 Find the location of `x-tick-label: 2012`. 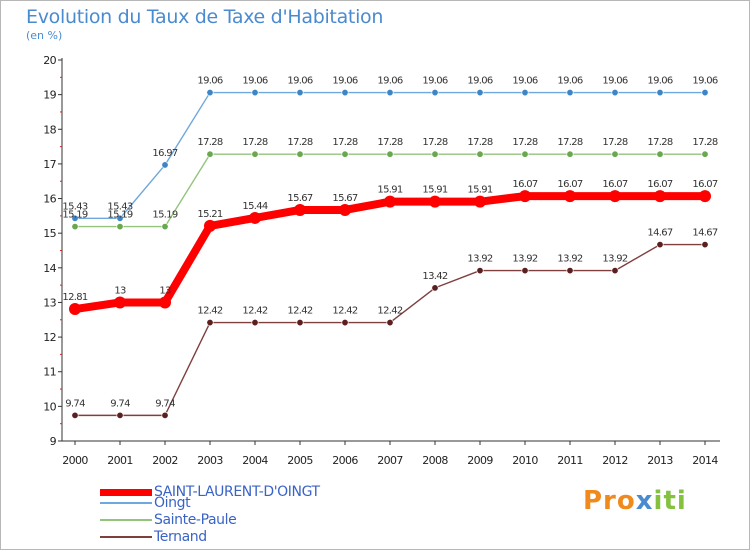

x-tick-label: 2012 is located at coordinates (615, 460).